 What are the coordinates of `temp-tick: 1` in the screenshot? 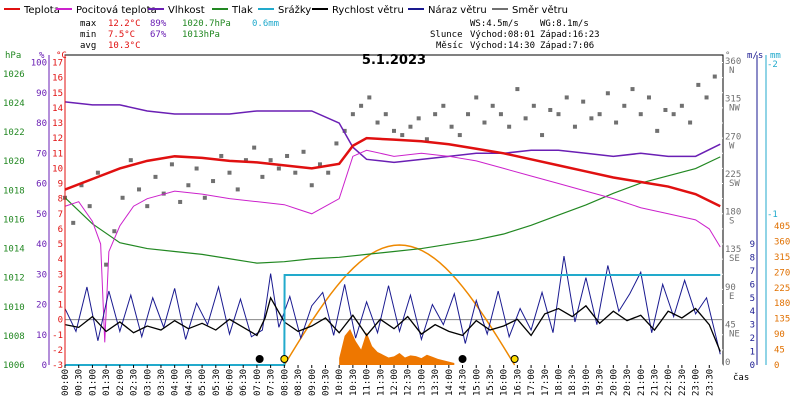 It's located at (60, 306).